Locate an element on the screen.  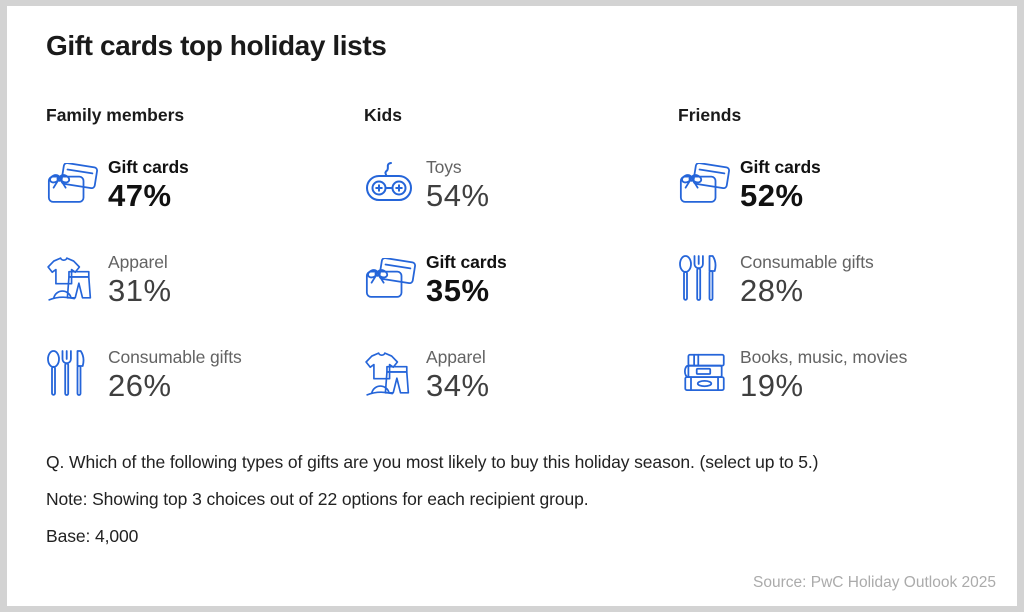
gift-item-row: Gift cards 35% is located at coordinates (521, 279).